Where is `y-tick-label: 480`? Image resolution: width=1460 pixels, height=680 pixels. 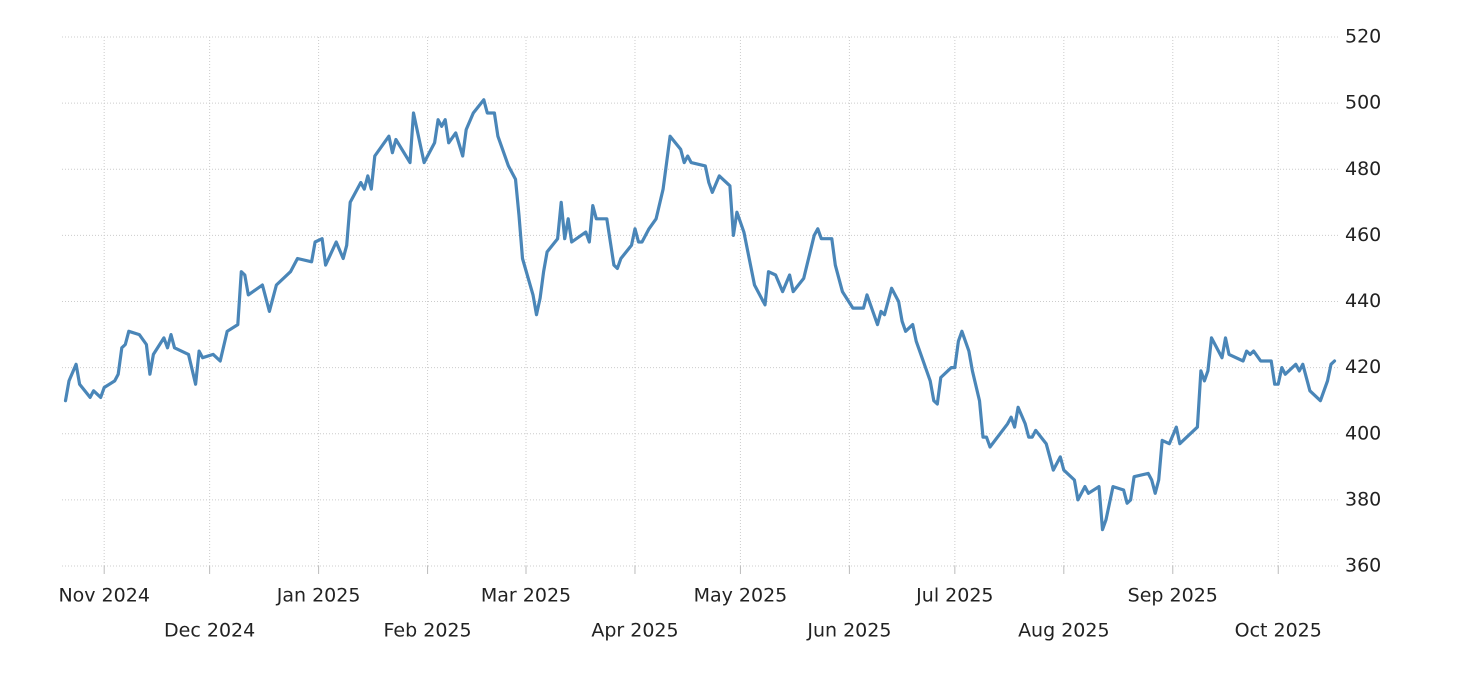 y-tick-label: 480 is located at coordinates (1363, 169).